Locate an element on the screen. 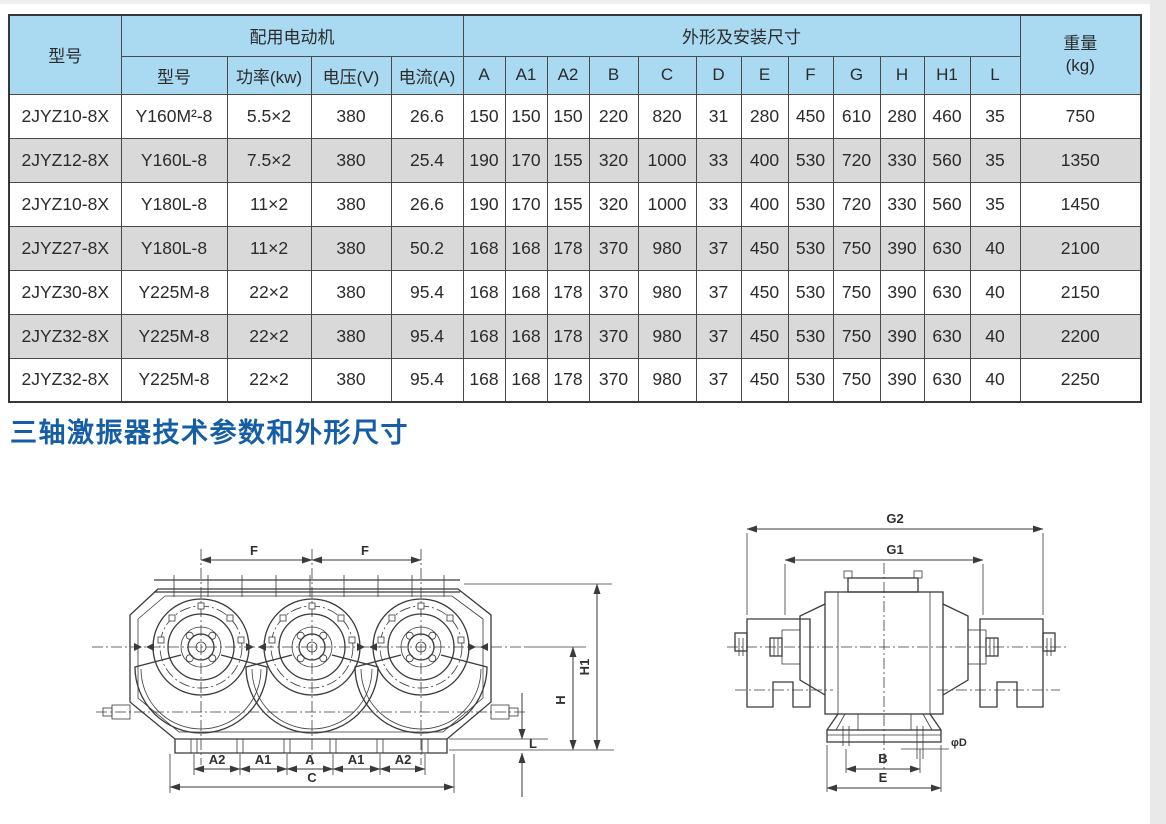 The width and height of the screenshot is (1166, 824). rail-bolt-ticks is located at coordinates (309, 586).